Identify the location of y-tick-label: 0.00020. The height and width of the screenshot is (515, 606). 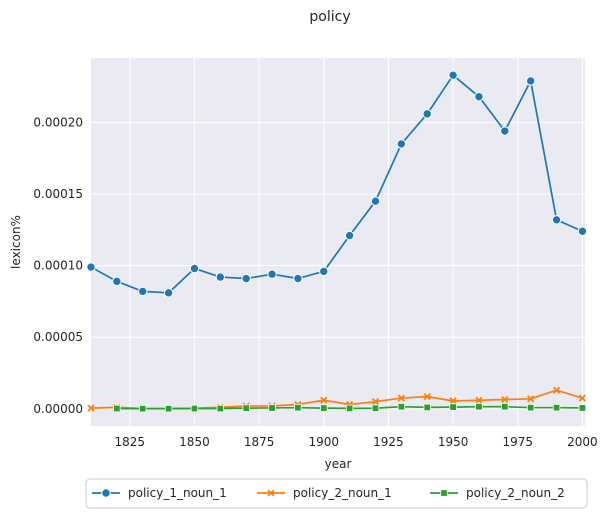
(58, 122).